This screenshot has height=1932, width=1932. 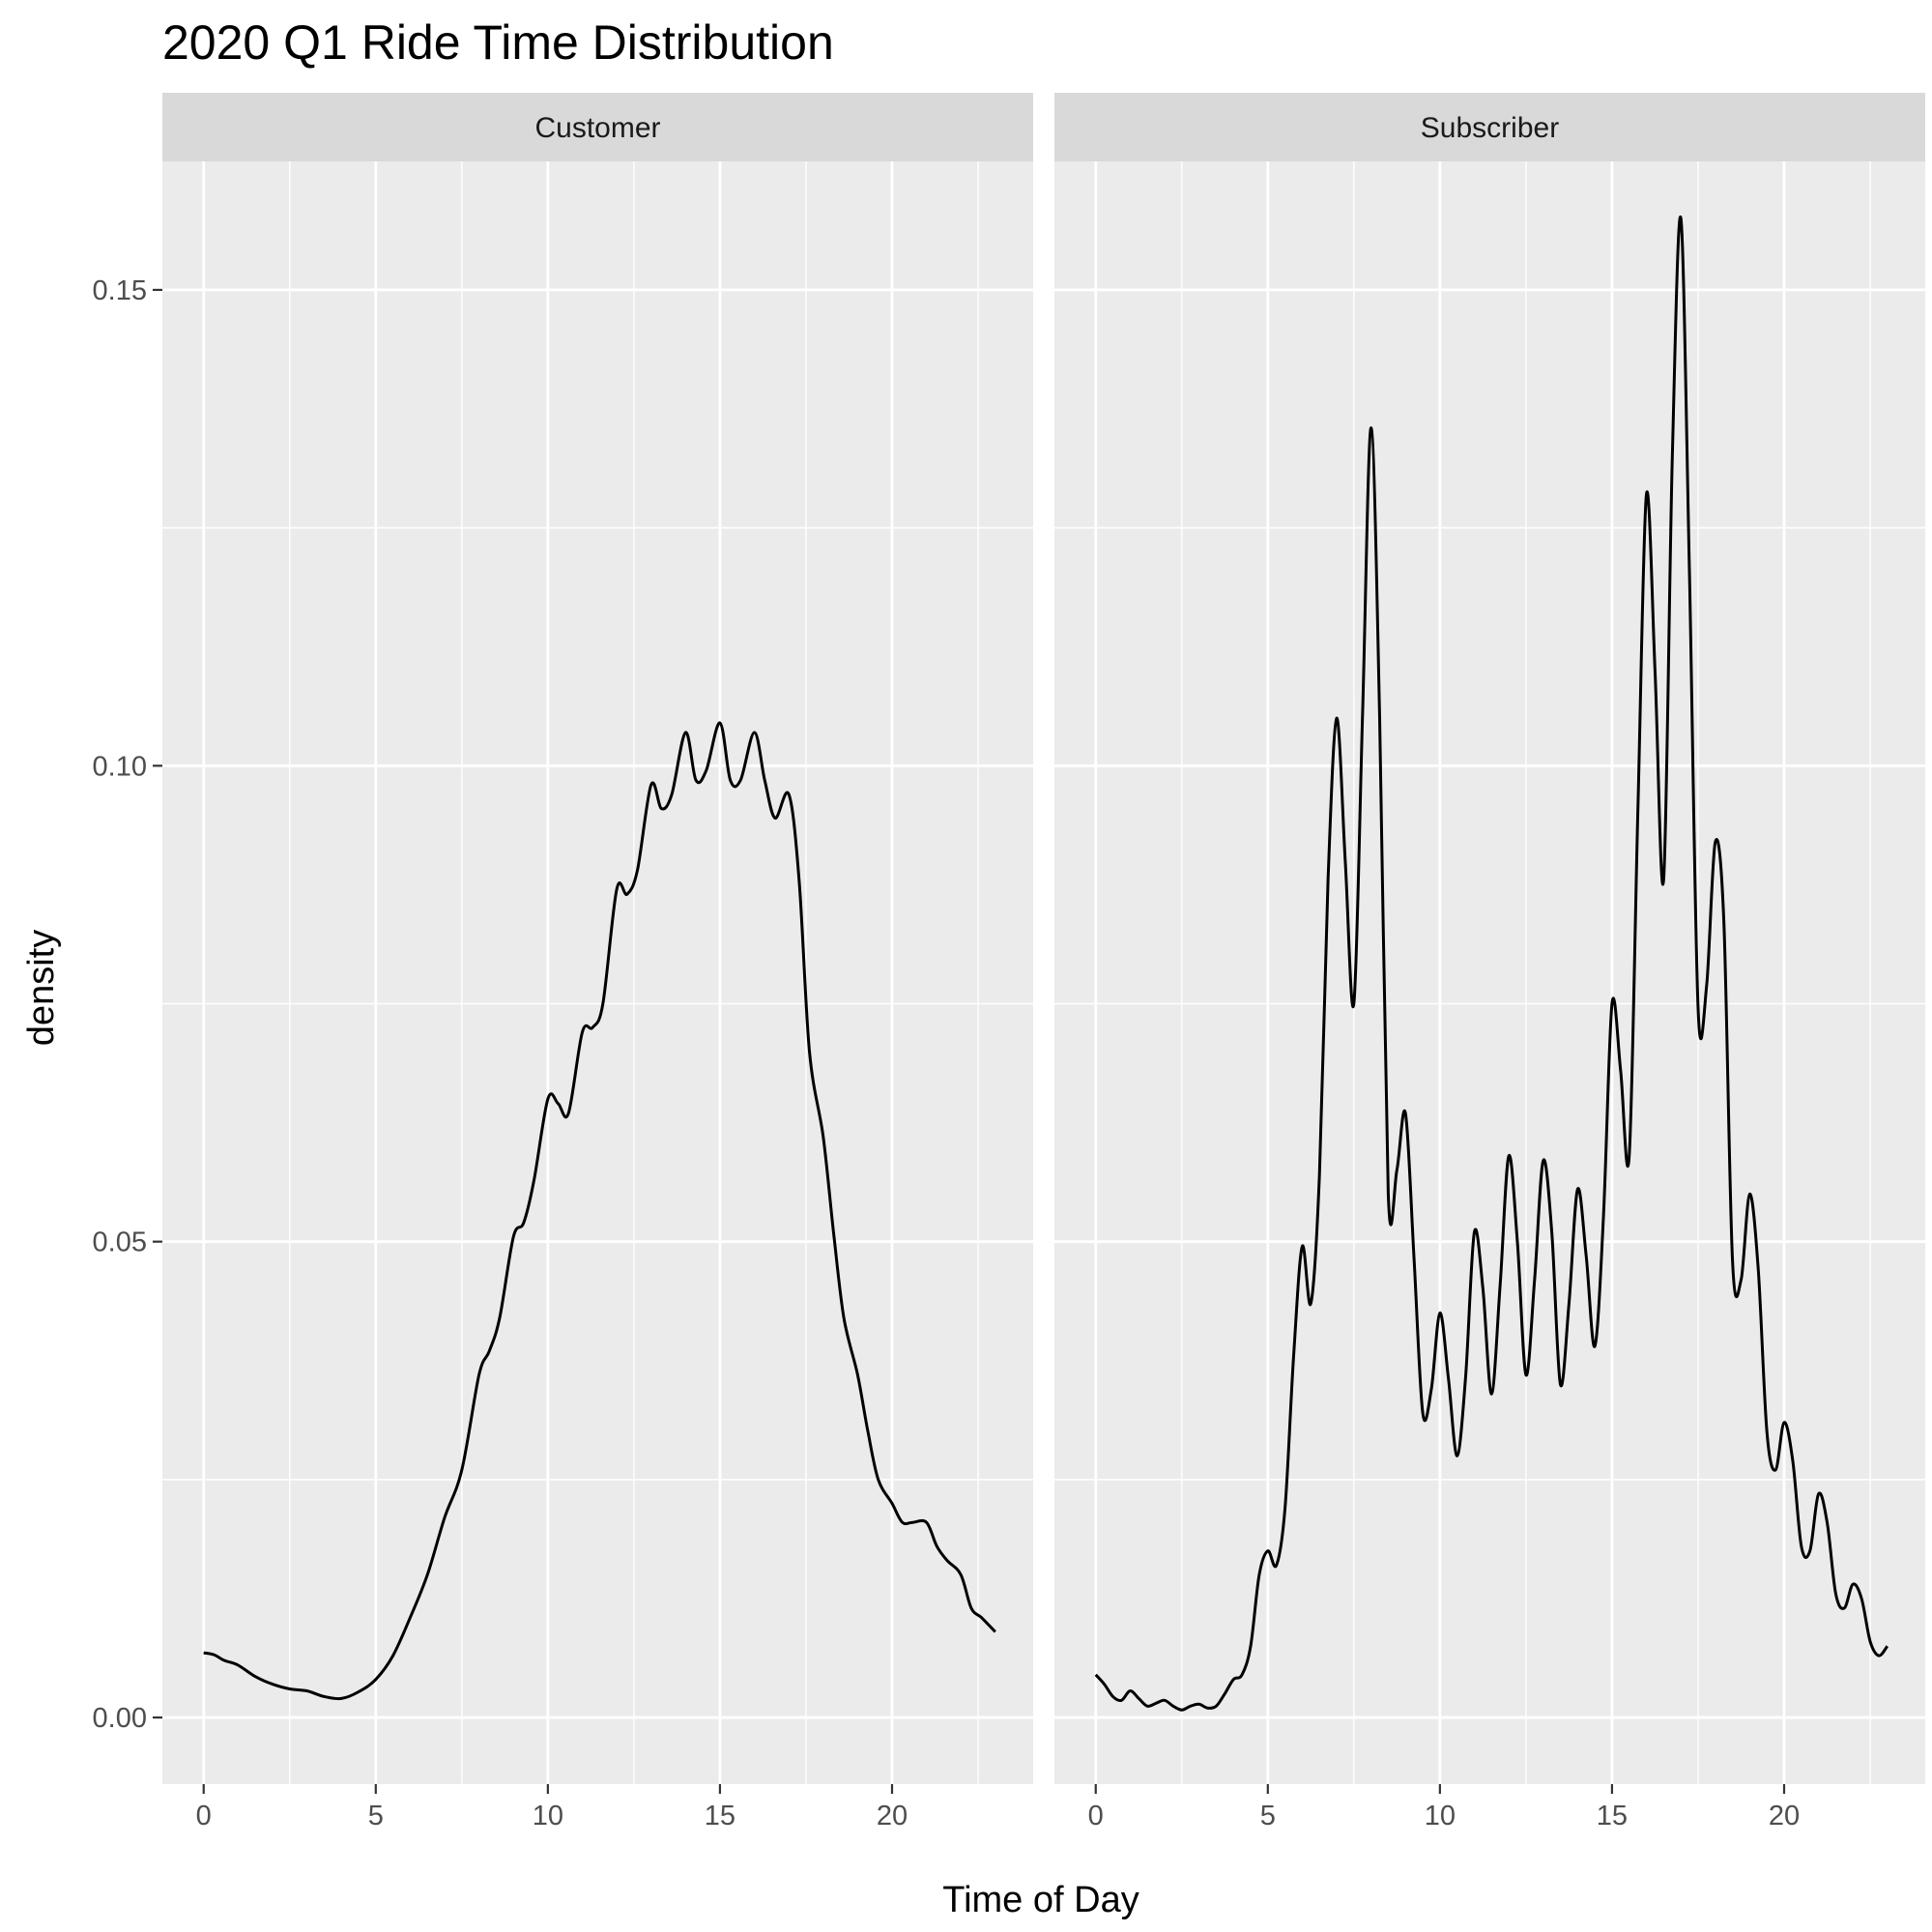 I want to click on y-tick-label: 0.10, so click(x=120, y=766).